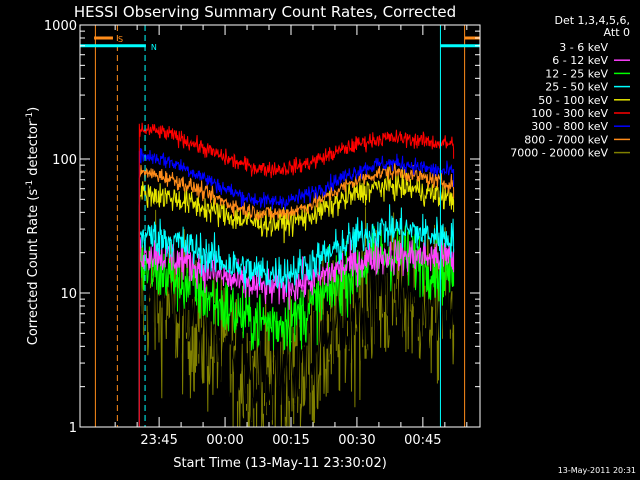 This screenshot has height=480, width=640. What do you see at coordinates (290, 440) in the screenshot?
I see `x-tick-label: 00:15` at bounding box center [290, 440].